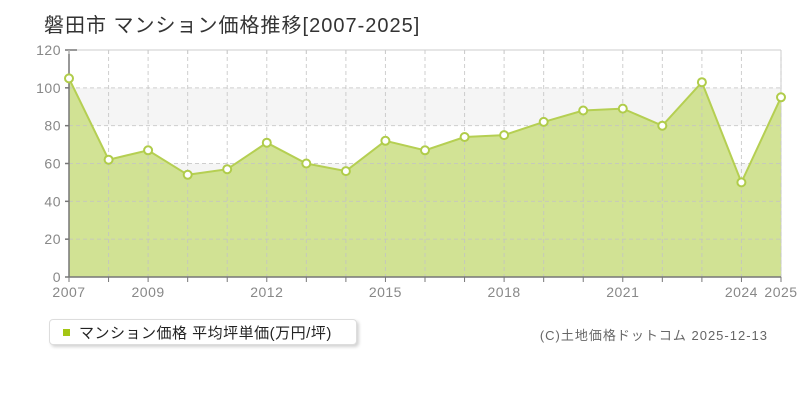 Image resolution: width=800 pixels, height=400 pixels. I want to click on y-tick-label: 0, so click(57, 277).